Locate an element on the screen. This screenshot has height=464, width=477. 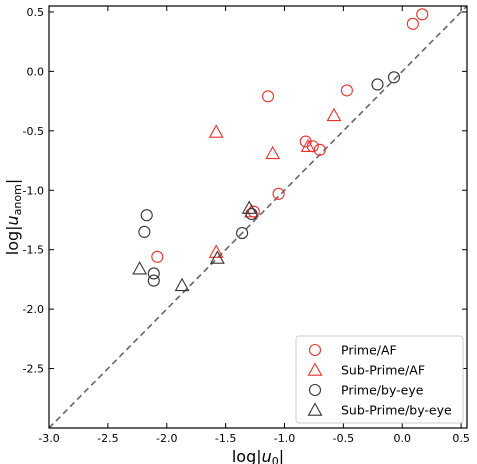
x-tick-label: 0.0 is located at coordinates (402, 438).